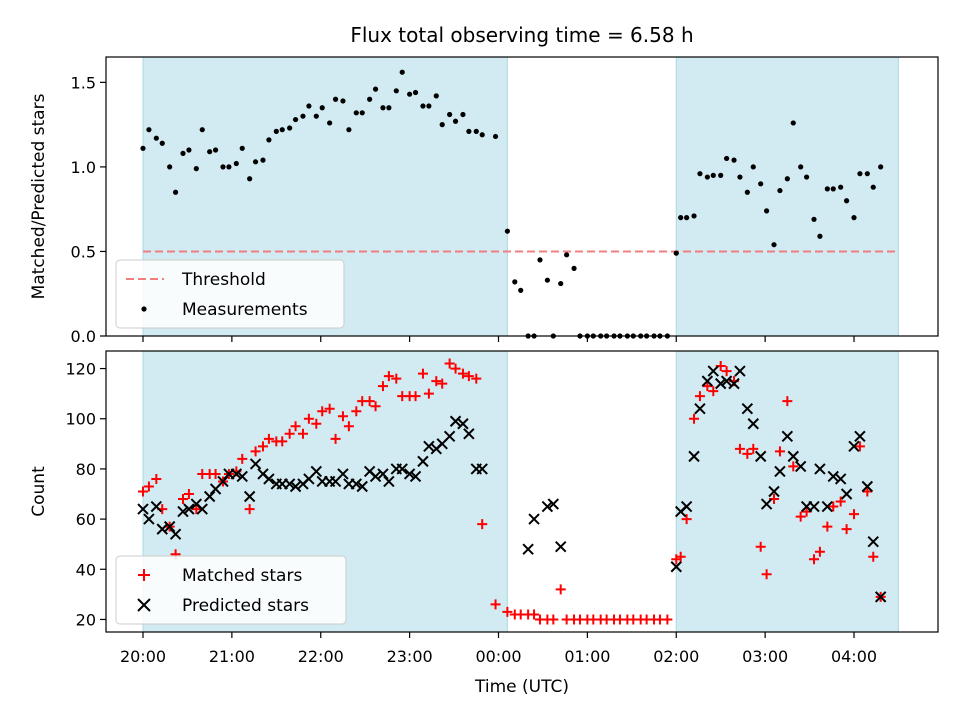 The image size is (960, 720). What do you see at coordinates (676, 656) in the screenshot?
I see `x-tick-label: 02:00` at bounding box center [676, 656].